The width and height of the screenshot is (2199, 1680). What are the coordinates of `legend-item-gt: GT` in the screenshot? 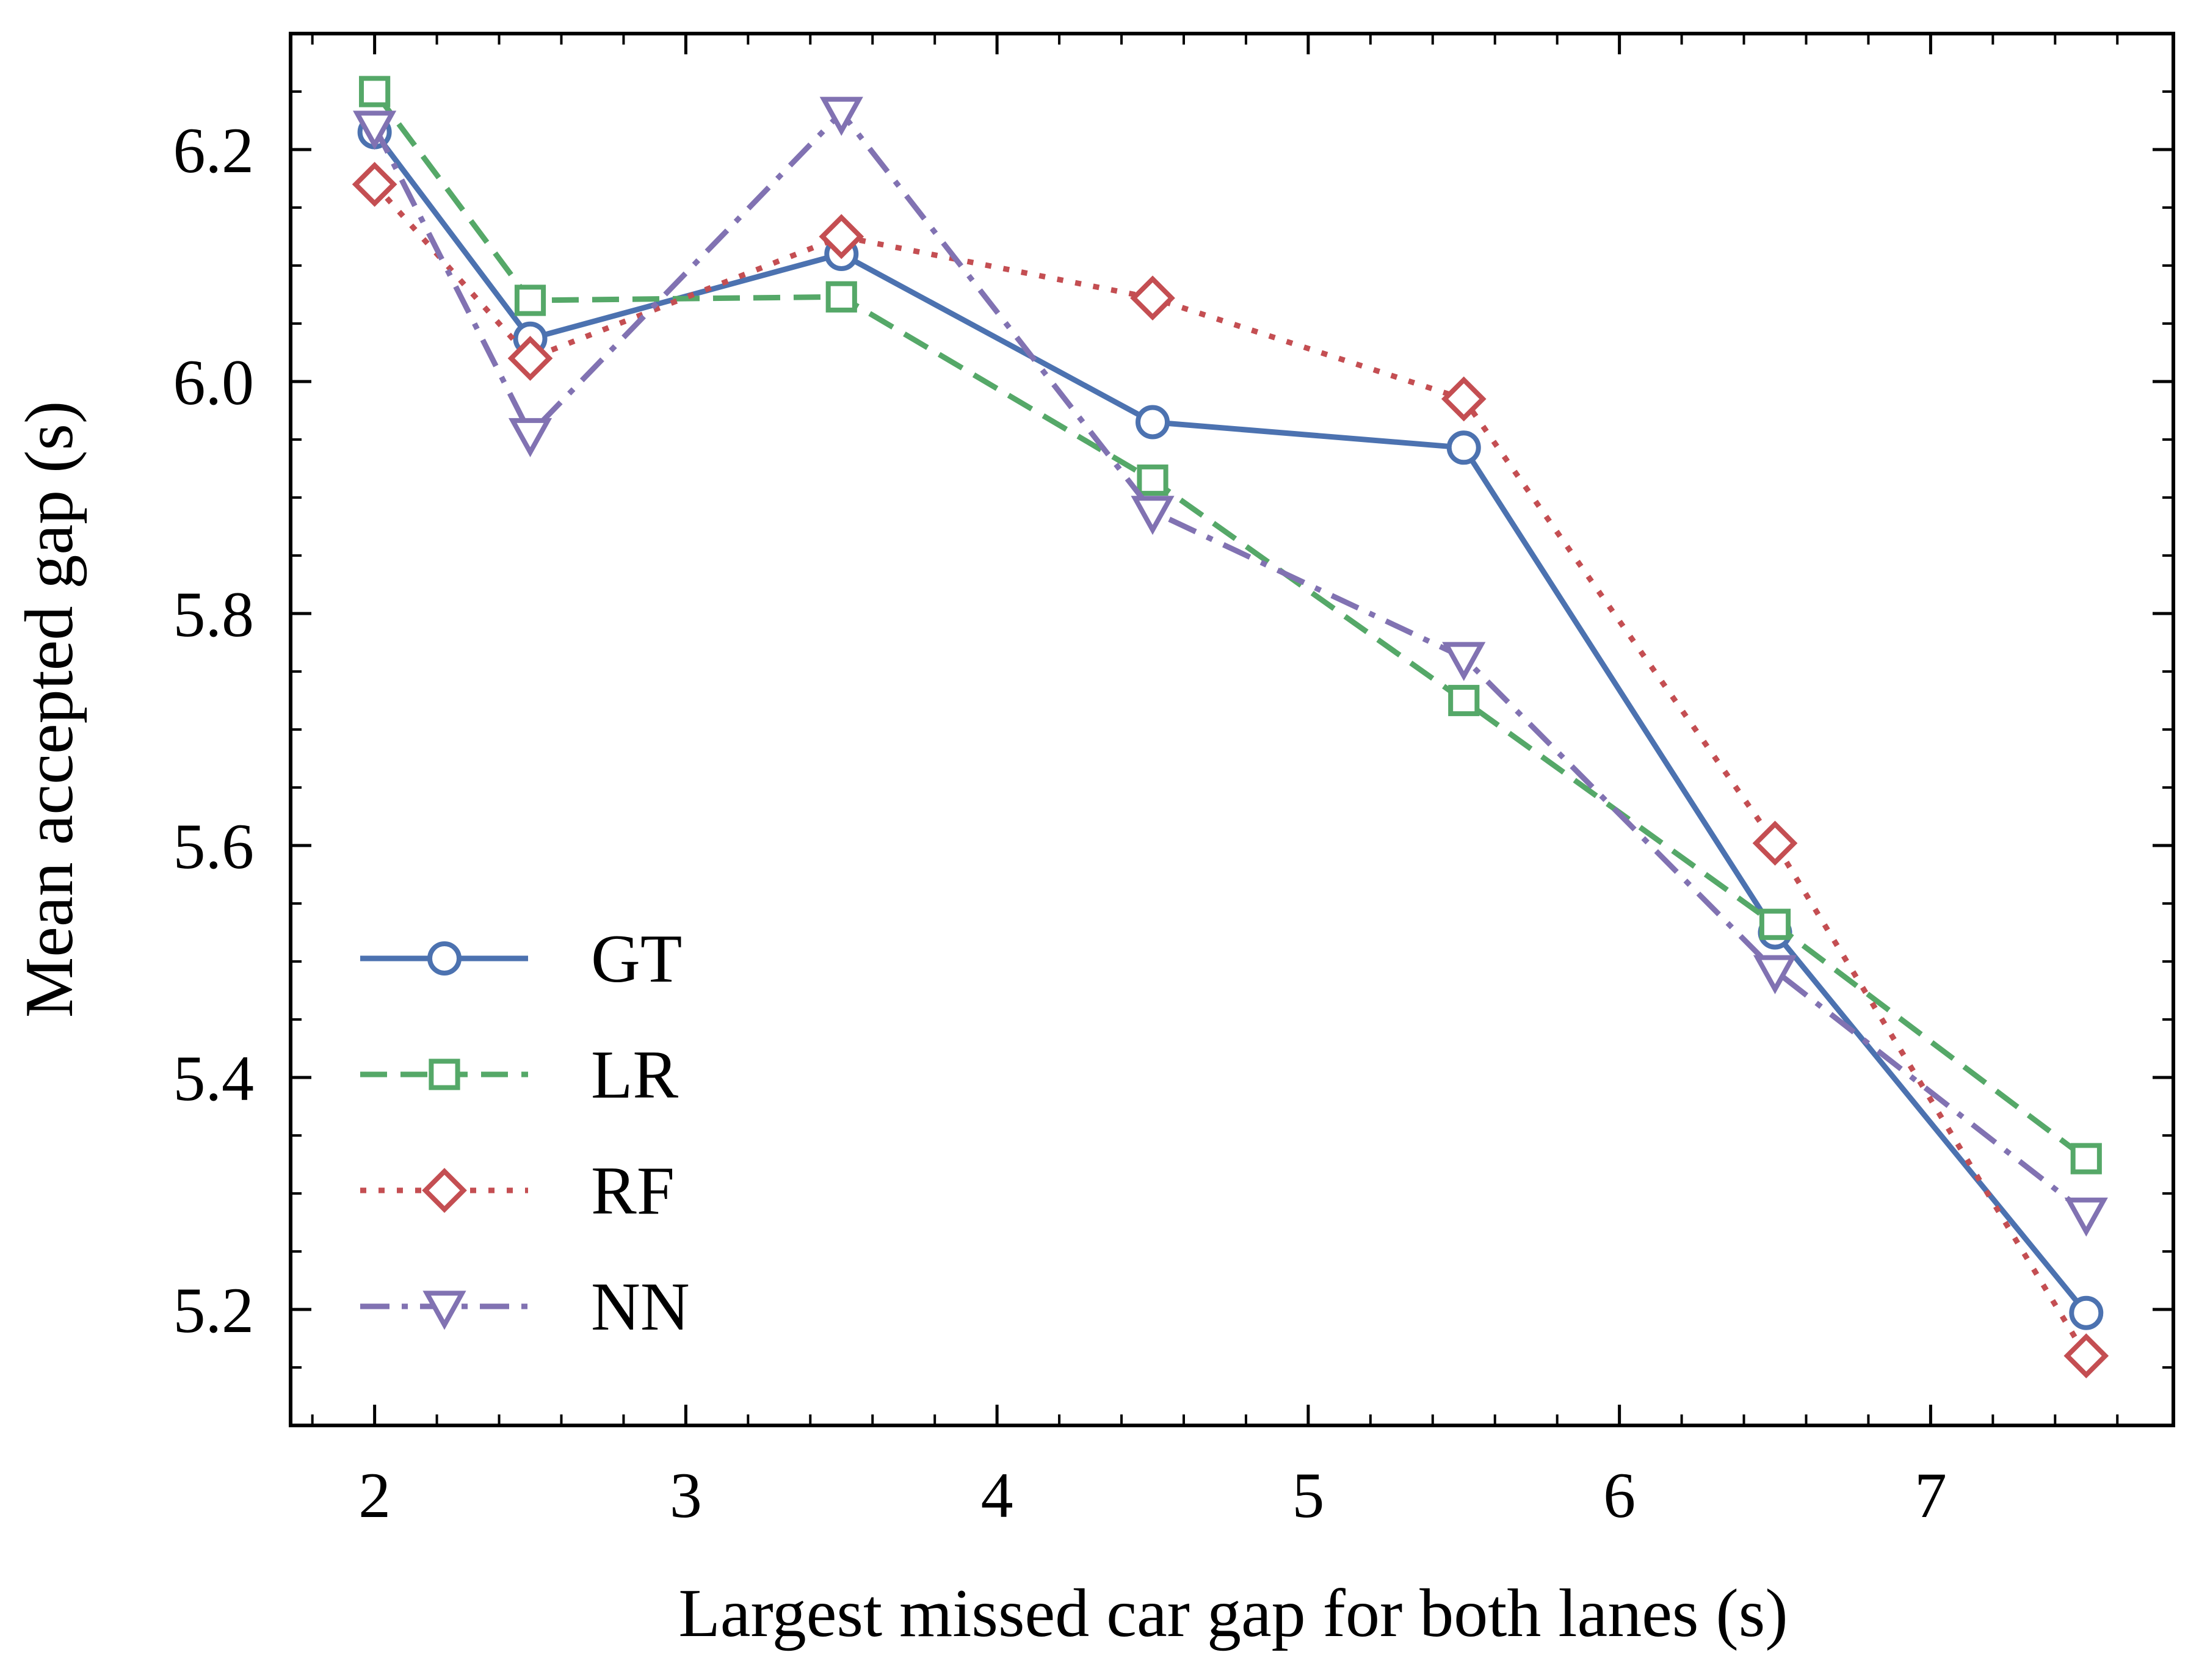 It's located at (521, 959).